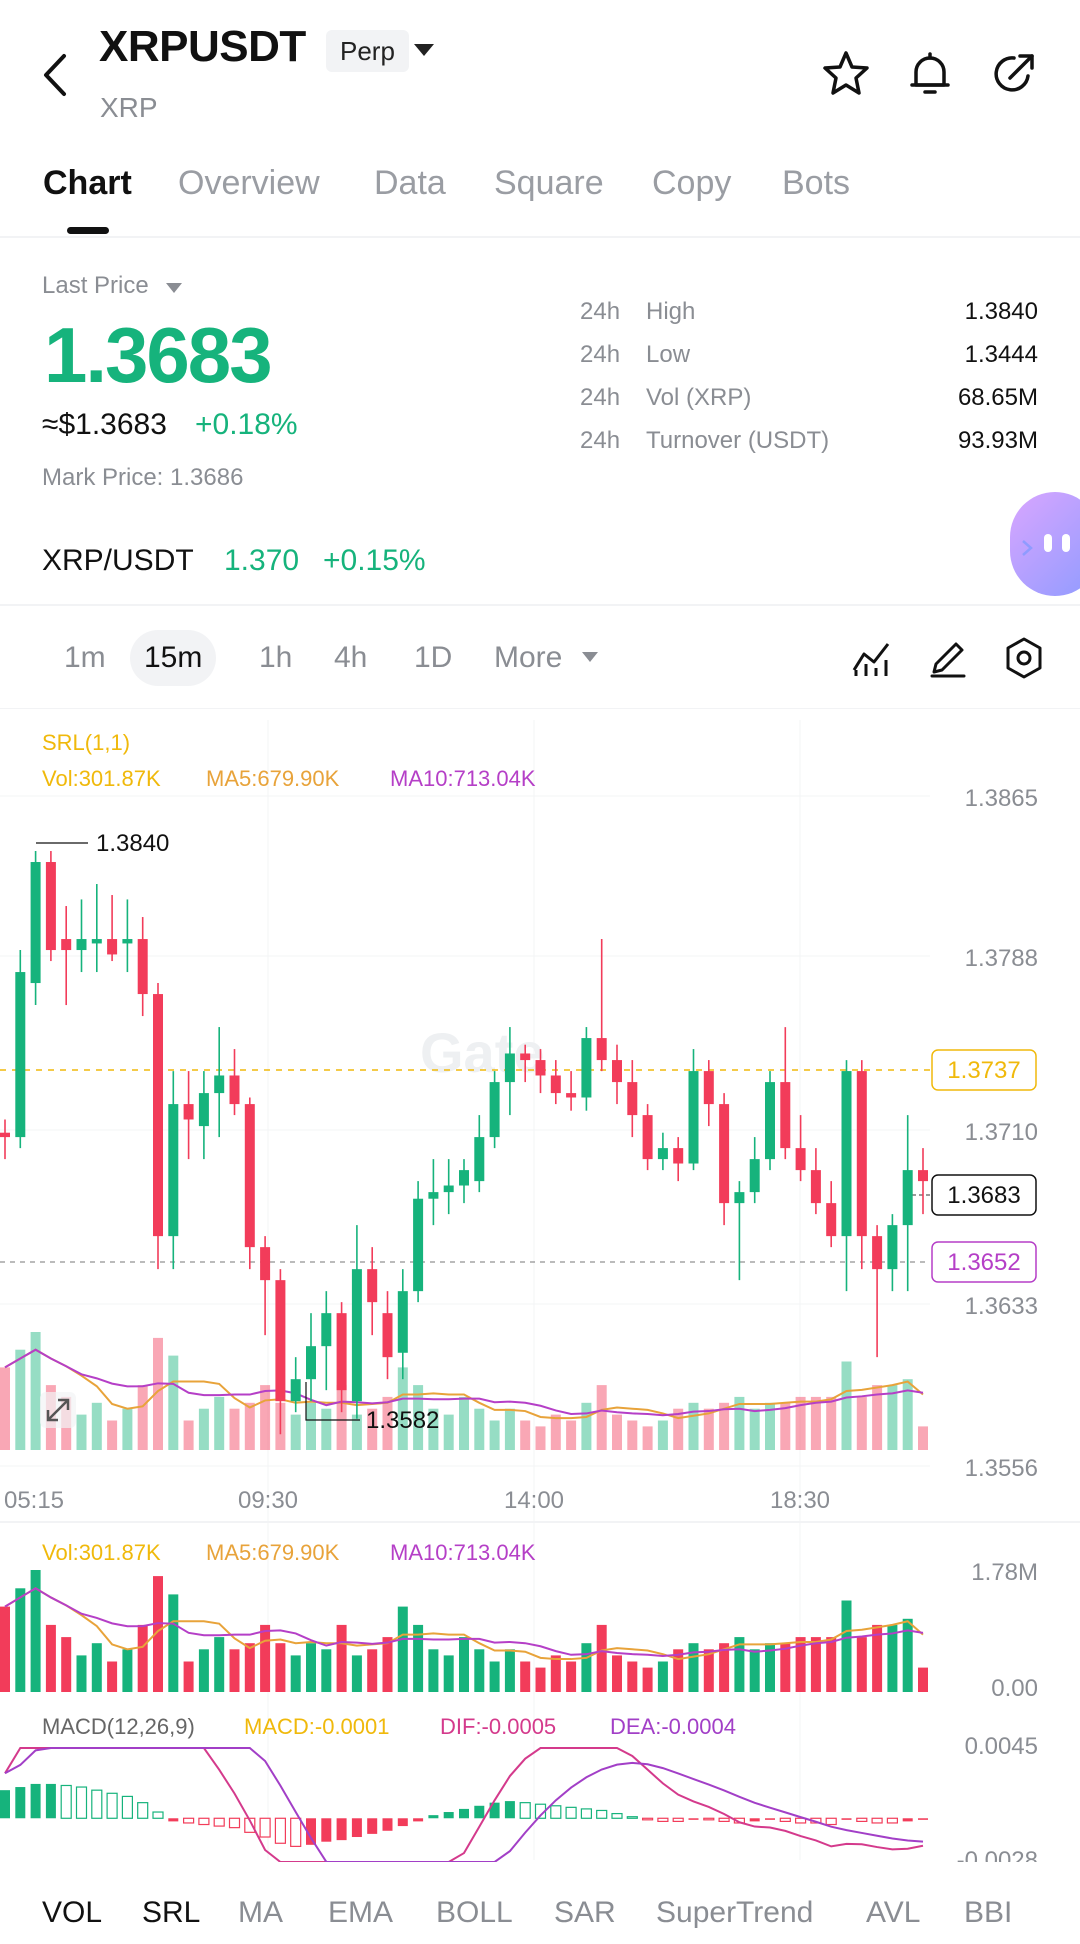 The height and width of the screenshot is (1944, 1080). I want to click on draw-pen-icon, so click(948, 658).